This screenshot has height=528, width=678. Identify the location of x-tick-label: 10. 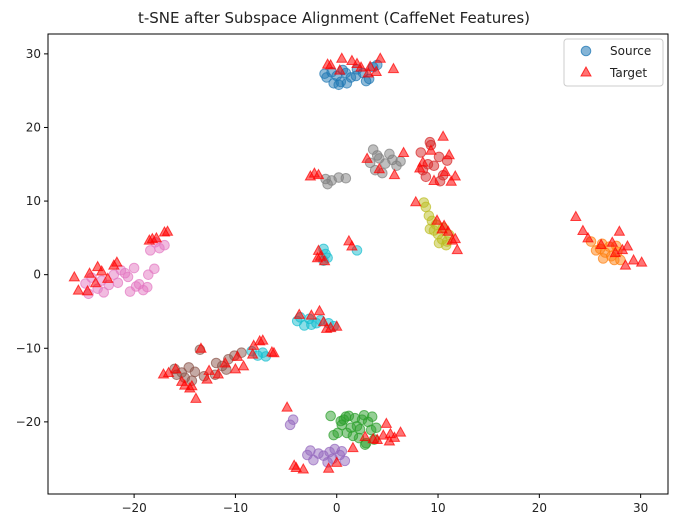
(437, 508).